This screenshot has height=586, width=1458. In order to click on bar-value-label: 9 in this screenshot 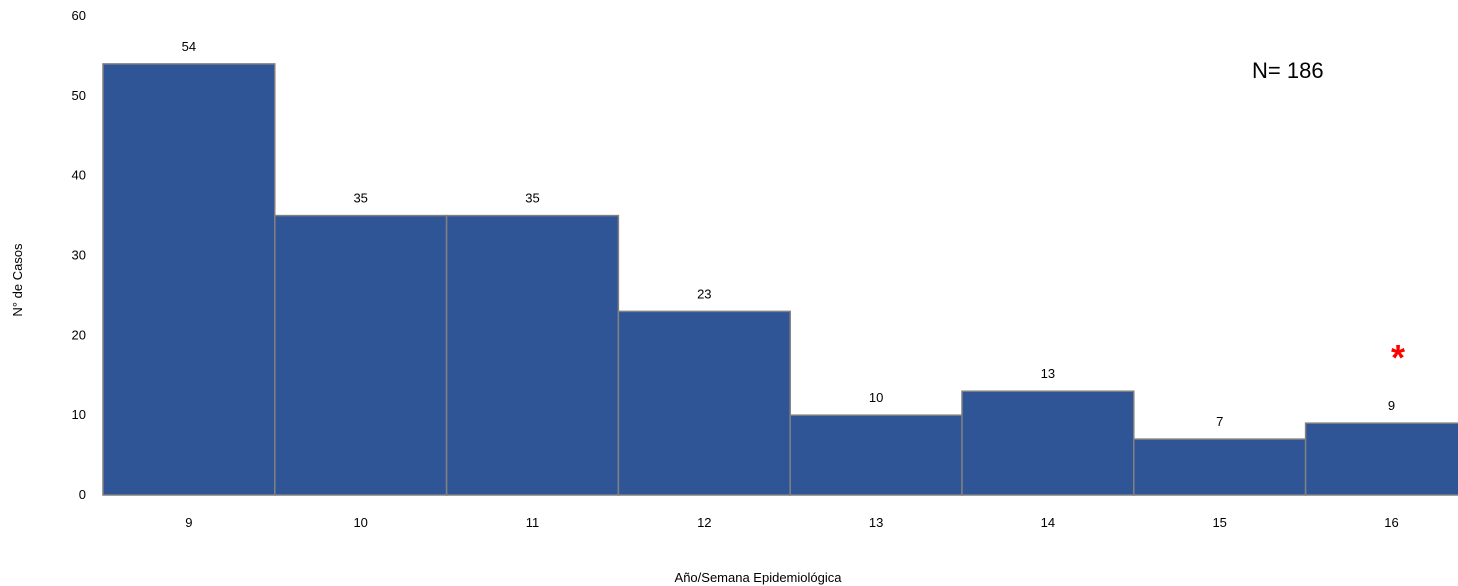, I will do `click(1391, 405)`.